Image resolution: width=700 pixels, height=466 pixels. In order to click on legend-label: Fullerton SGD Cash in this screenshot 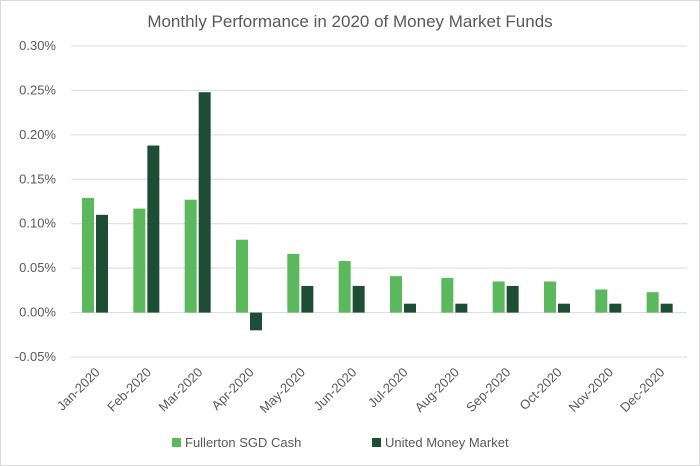, I will do `click(243, 442)`.